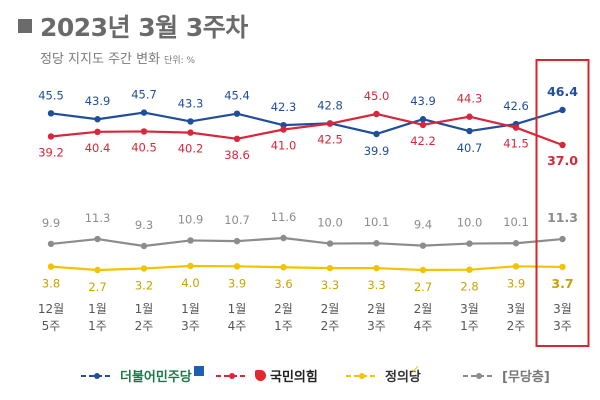 This screenshot has width=600, height=400. I want to click on ppp-logo-icon, so click(260, 375).